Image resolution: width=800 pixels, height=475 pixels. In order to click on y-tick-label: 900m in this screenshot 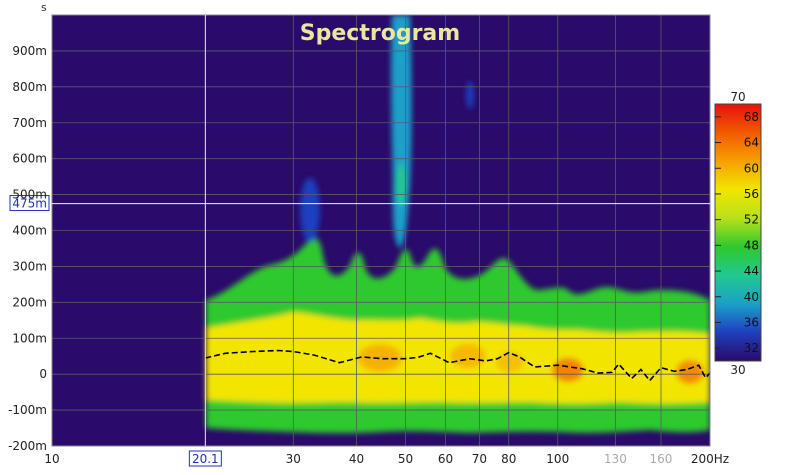, I will do `click(29, 51)`.